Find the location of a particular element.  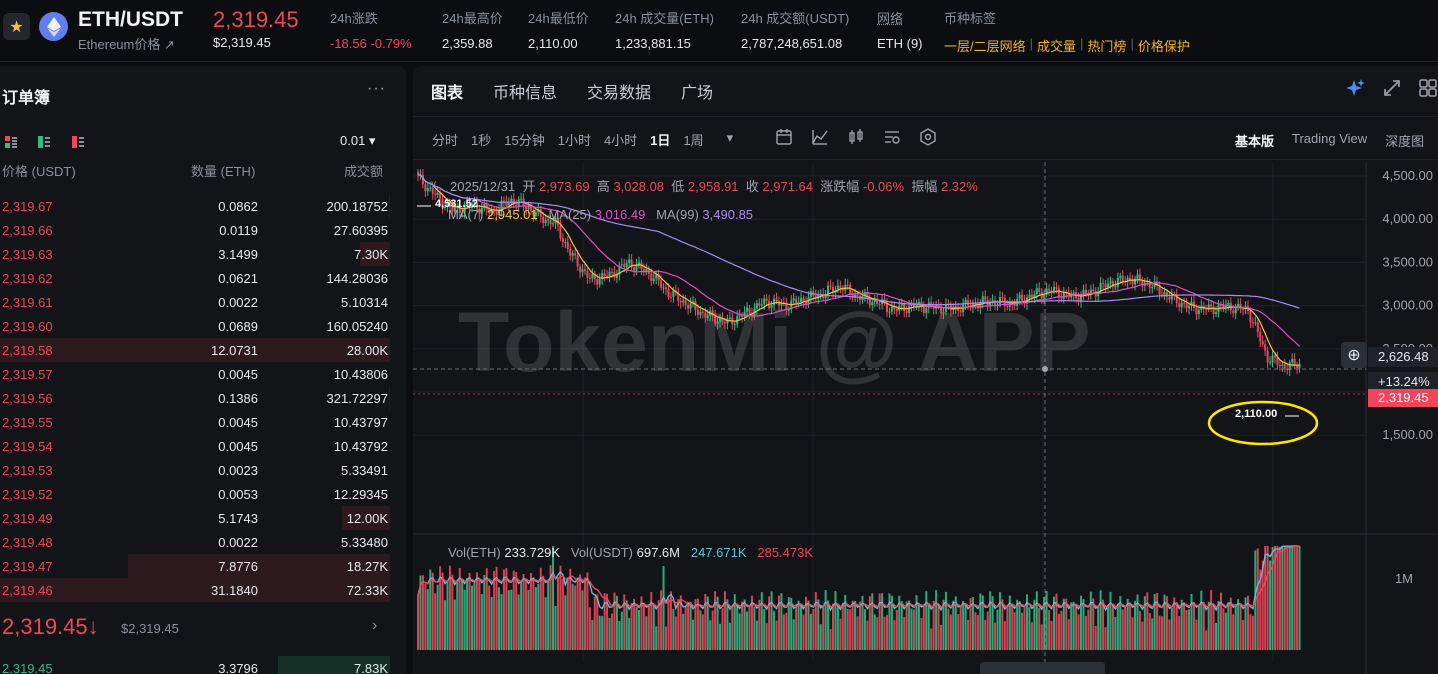

ask-row: 2,319.55 0.0045 10.43797 is located at coordinates (195, 422).